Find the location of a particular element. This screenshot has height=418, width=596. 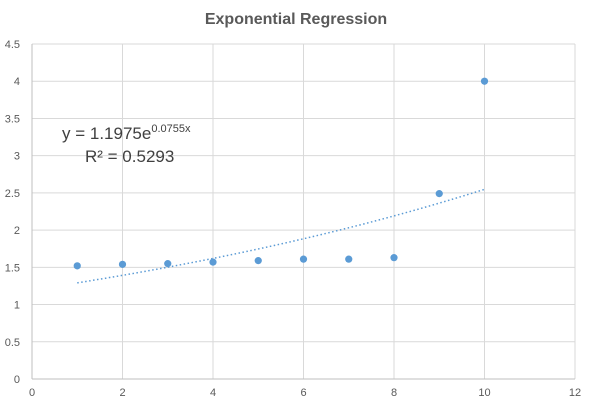

y-tick-label: 4.5 is located at coordinates (12, 45).